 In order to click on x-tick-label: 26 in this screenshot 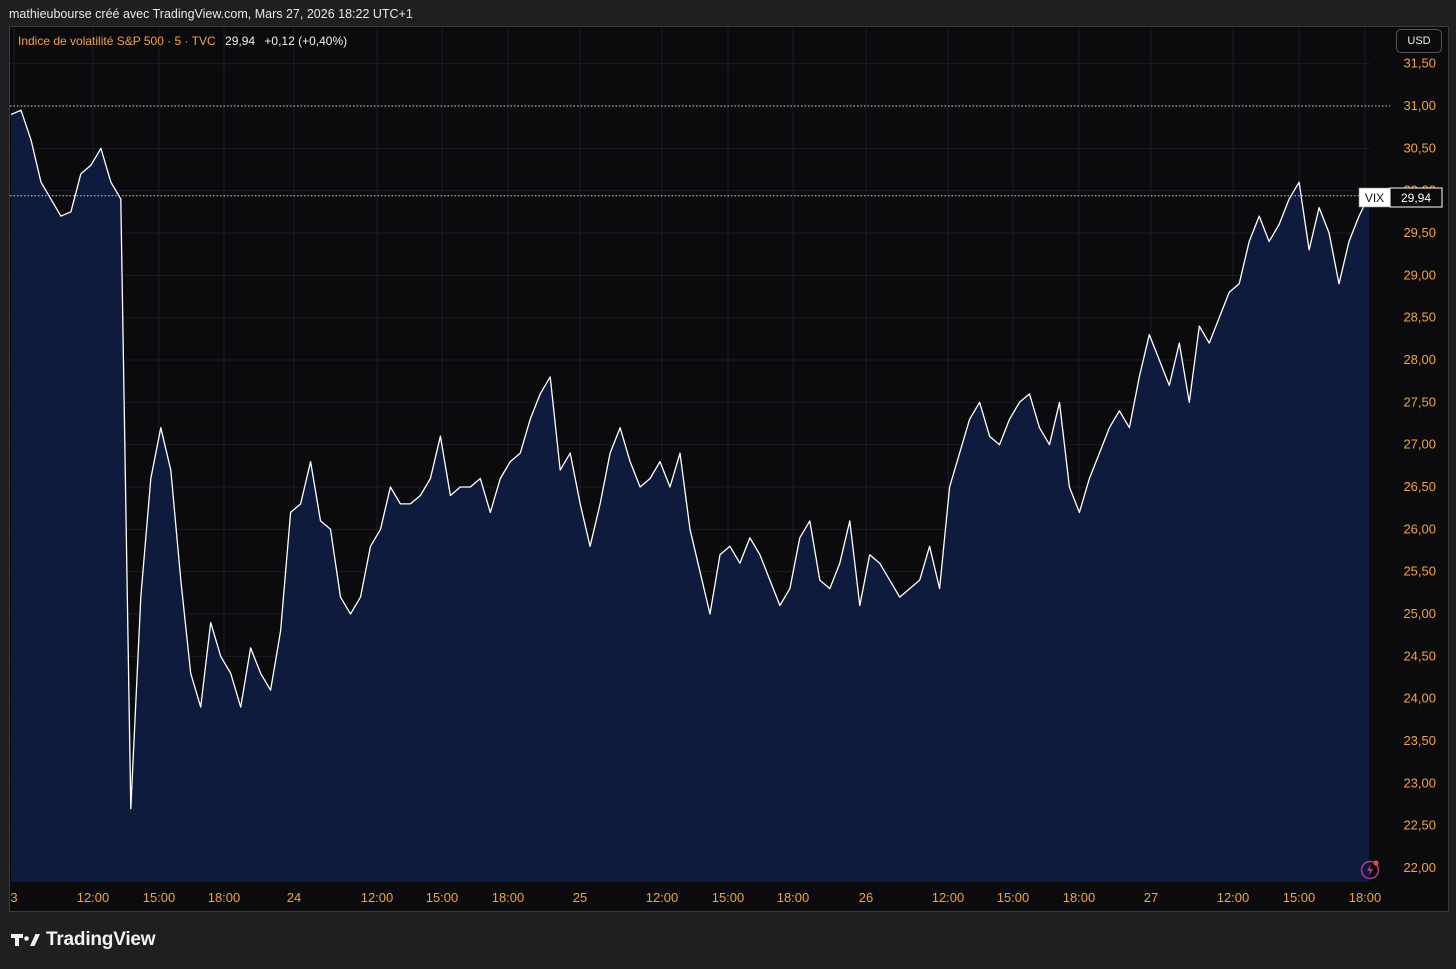, I will do `click(866, 897)`.